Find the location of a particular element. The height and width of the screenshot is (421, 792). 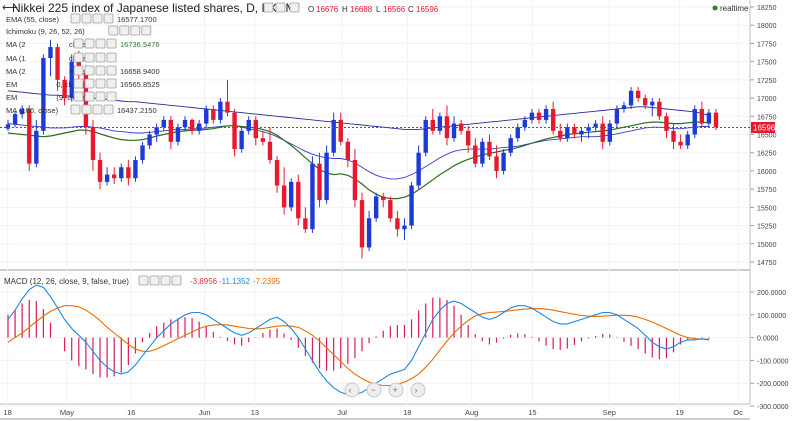

macd-settings-icon is located at coordinates (154, 280).